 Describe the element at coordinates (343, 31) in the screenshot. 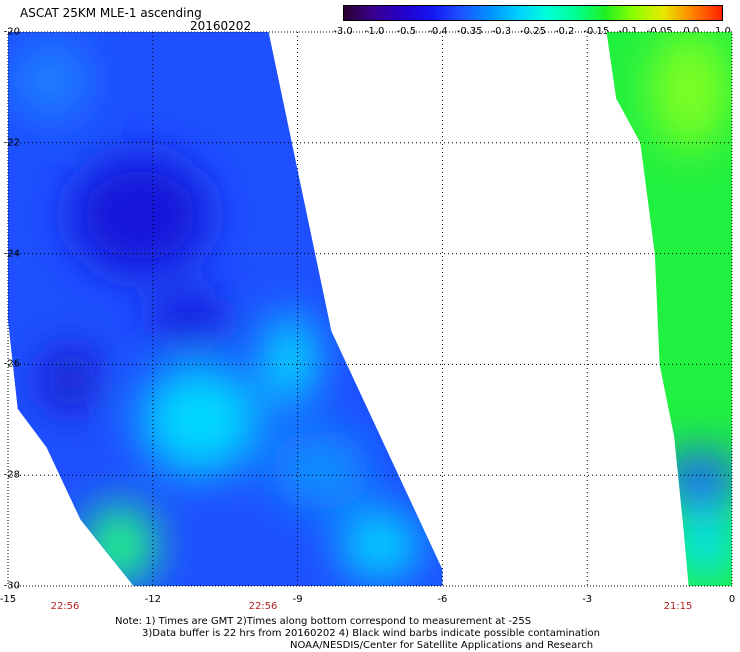

I see `color-scale-tick: -3.0` at that location.